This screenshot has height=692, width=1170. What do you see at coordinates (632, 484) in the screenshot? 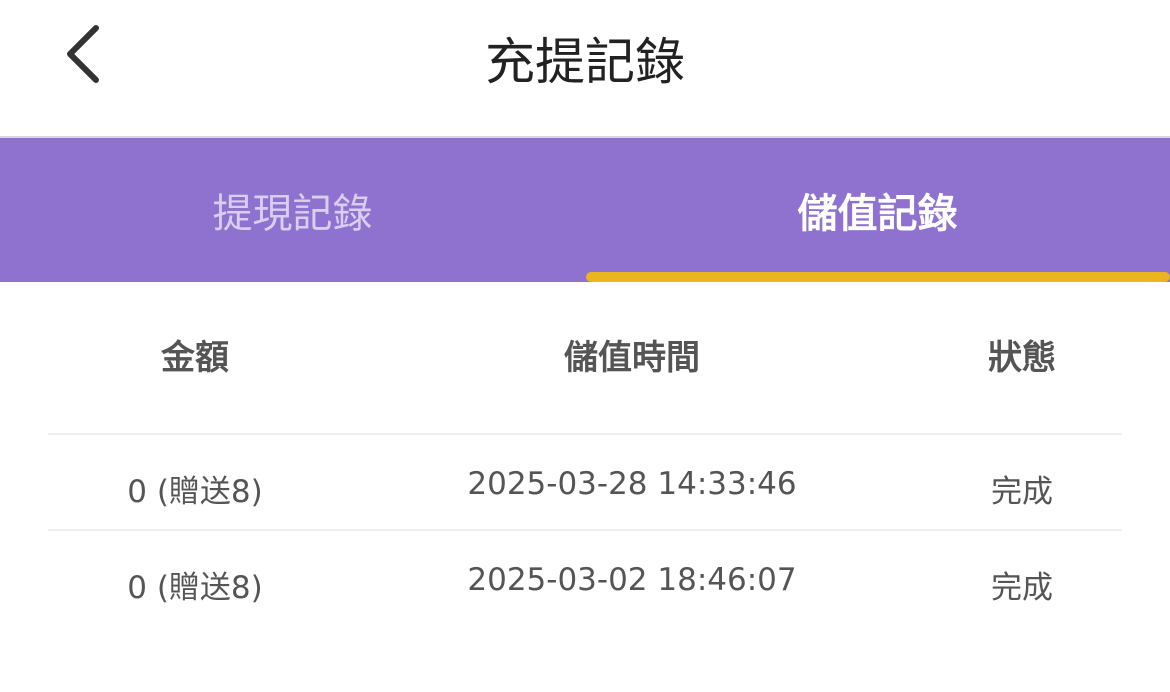
I see `row-time: 2025-03-28 14:33:46` at bounding box center [632, 484].